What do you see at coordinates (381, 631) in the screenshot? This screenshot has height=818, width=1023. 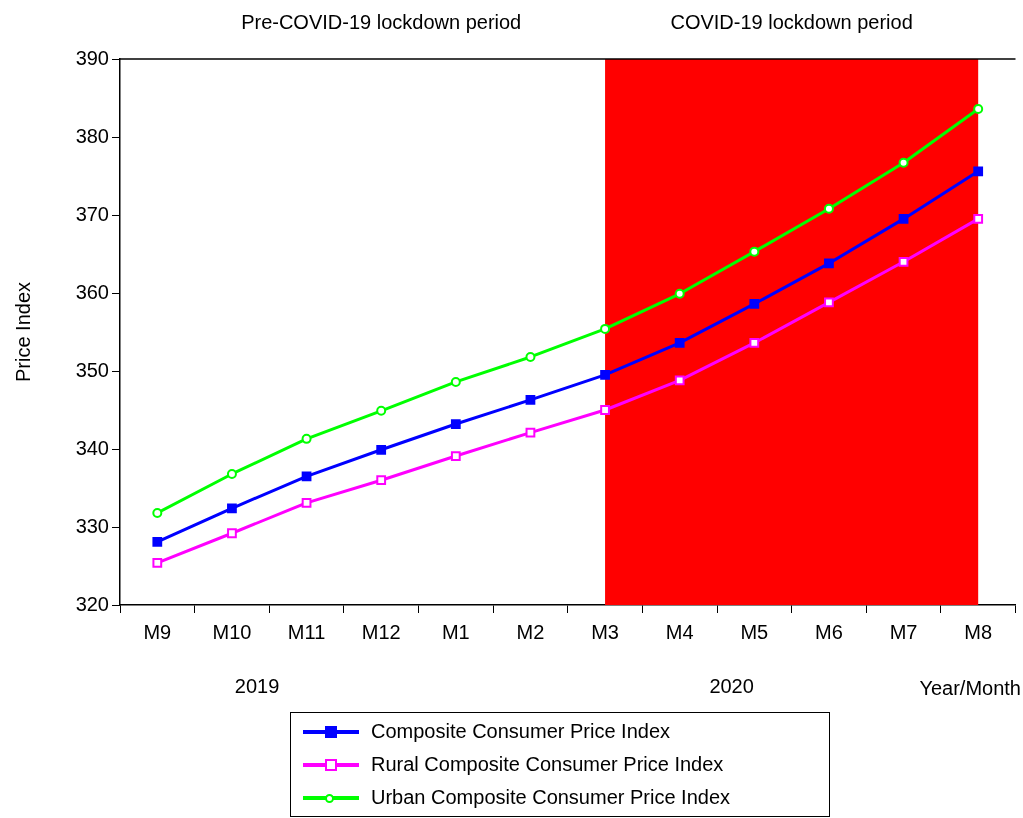 I see `x-tick-label: M12` at bounding box center [381, 631].